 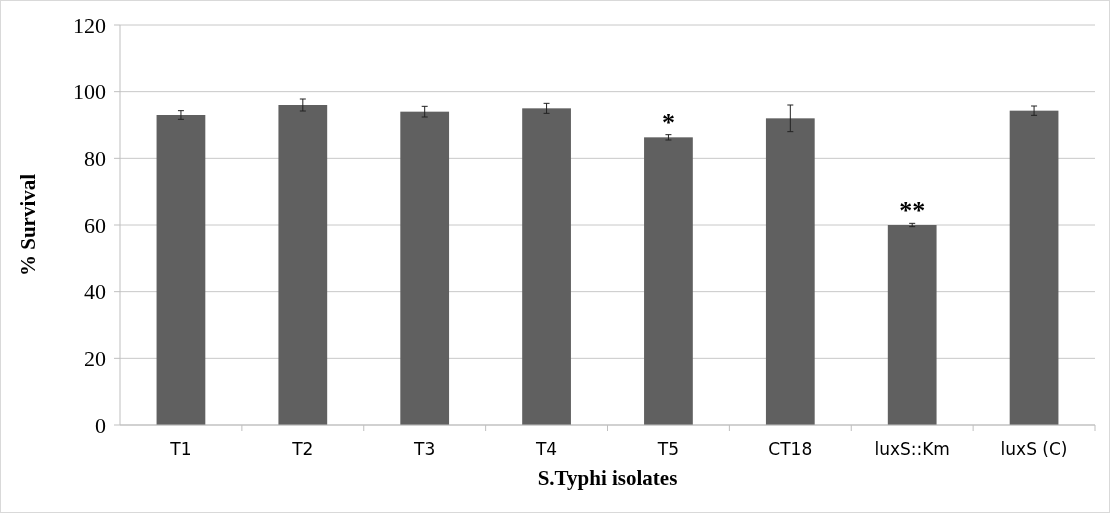 I want to click on x-tick-label: T1, so click(x=180, y=449).